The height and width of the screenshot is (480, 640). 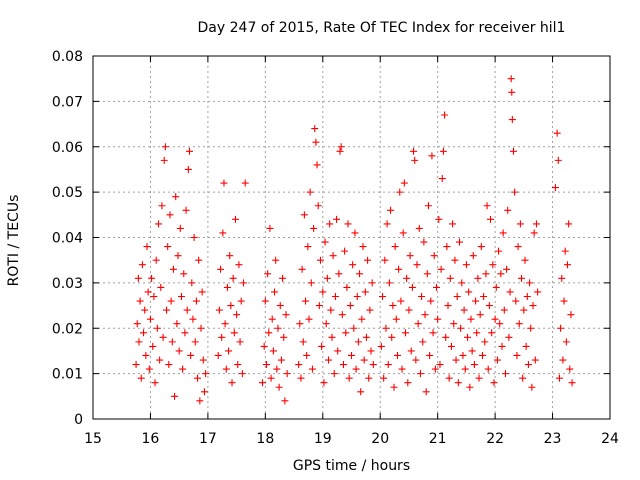 What do you see at coordinates (151, 439) in the screenshot?
I see `x-tick-label: 16` at bounding box center [151, 439].